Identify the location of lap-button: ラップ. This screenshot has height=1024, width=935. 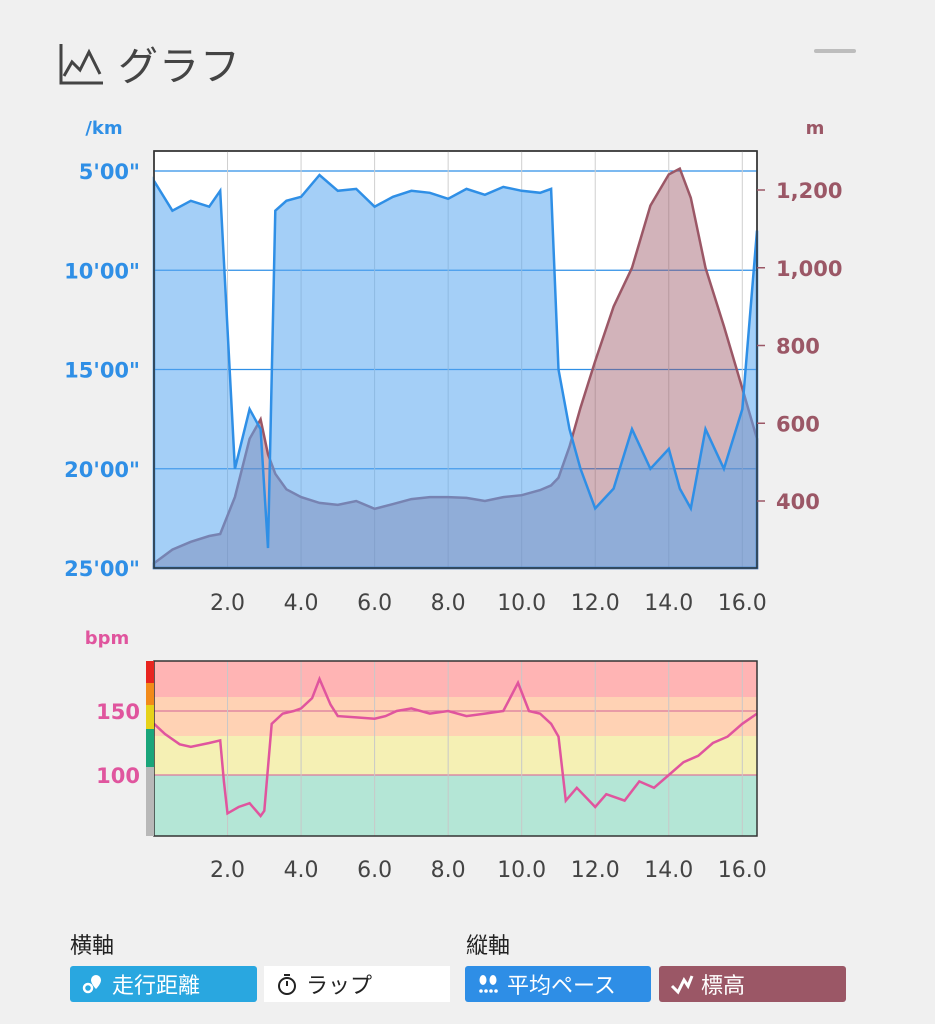
(357, 984).